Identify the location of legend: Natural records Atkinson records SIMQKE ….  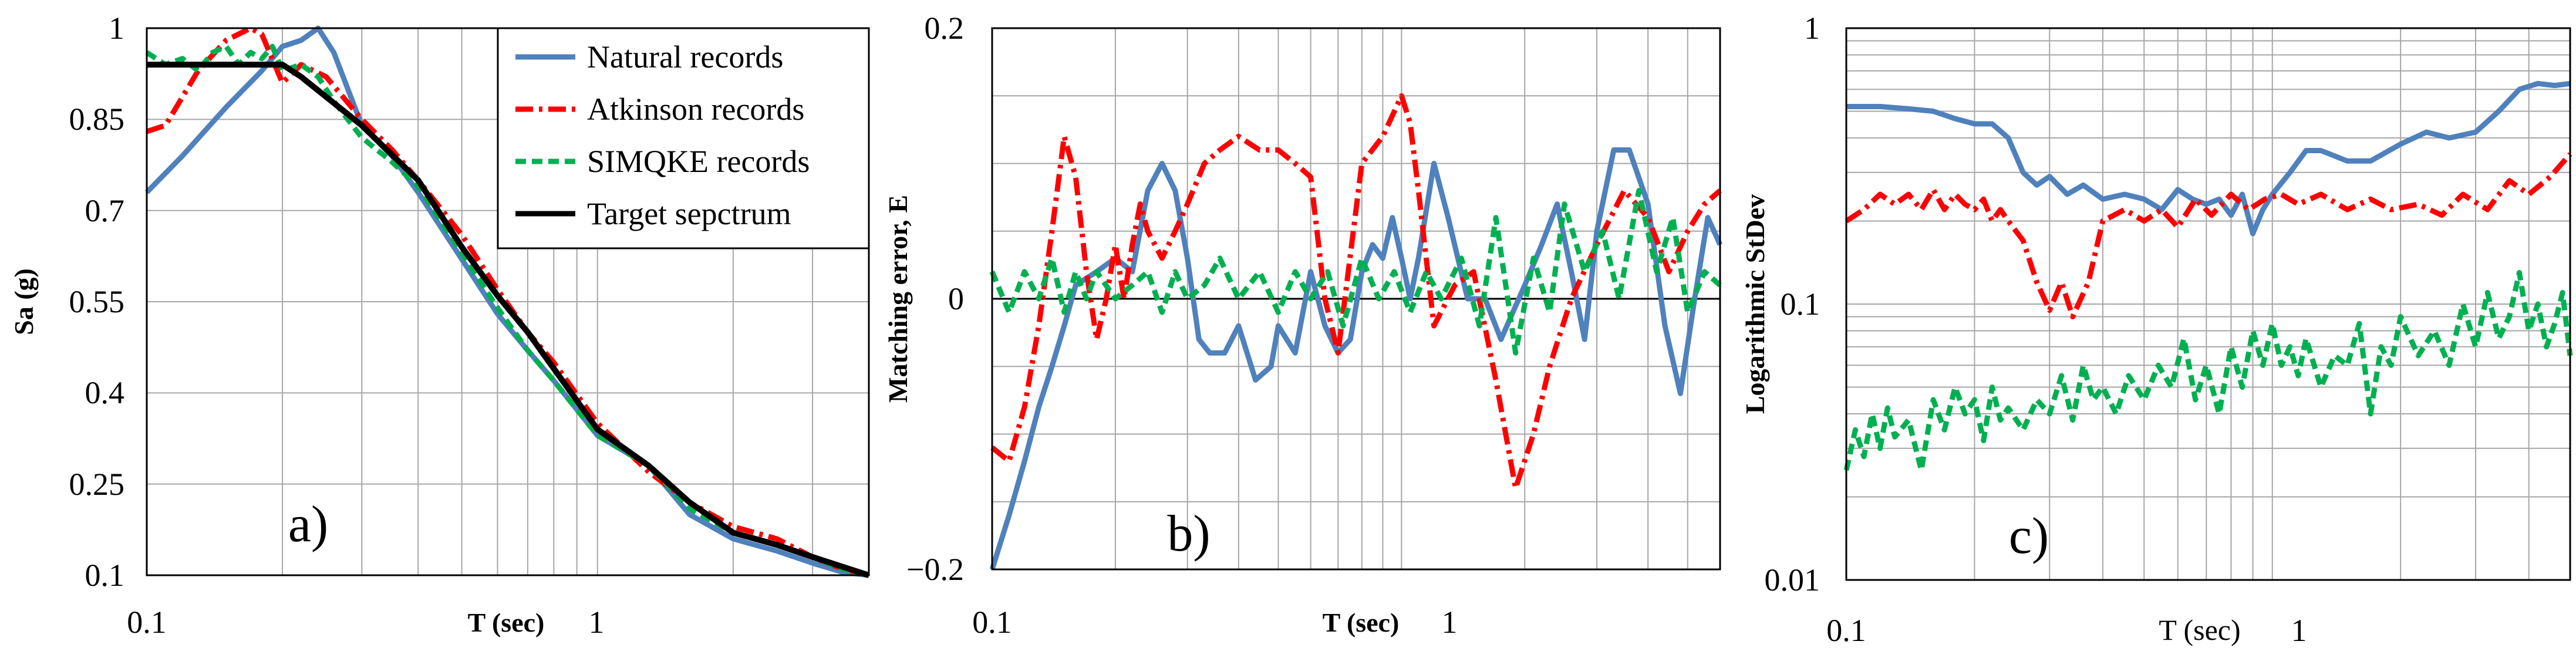
(683, 138).